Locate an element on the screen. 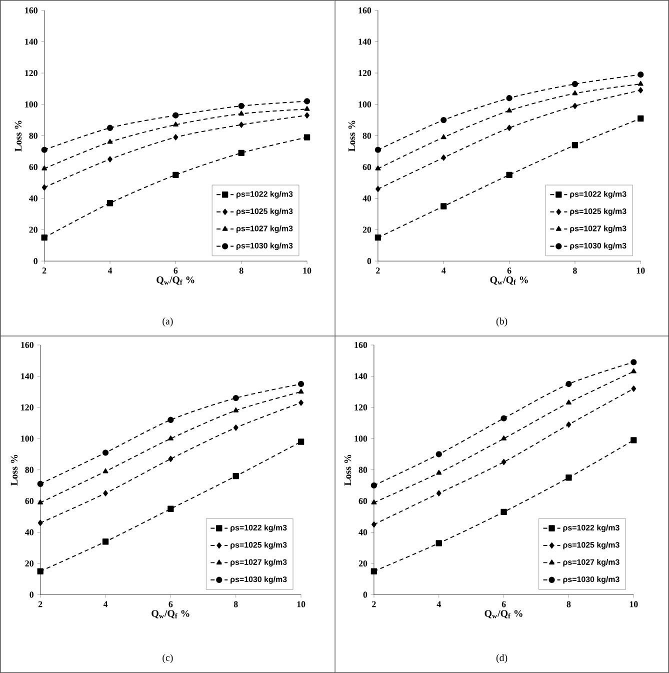 The height and width of the screenshot is (673, 669). y-tick-label: 160 is located at coordinates (31, 10).